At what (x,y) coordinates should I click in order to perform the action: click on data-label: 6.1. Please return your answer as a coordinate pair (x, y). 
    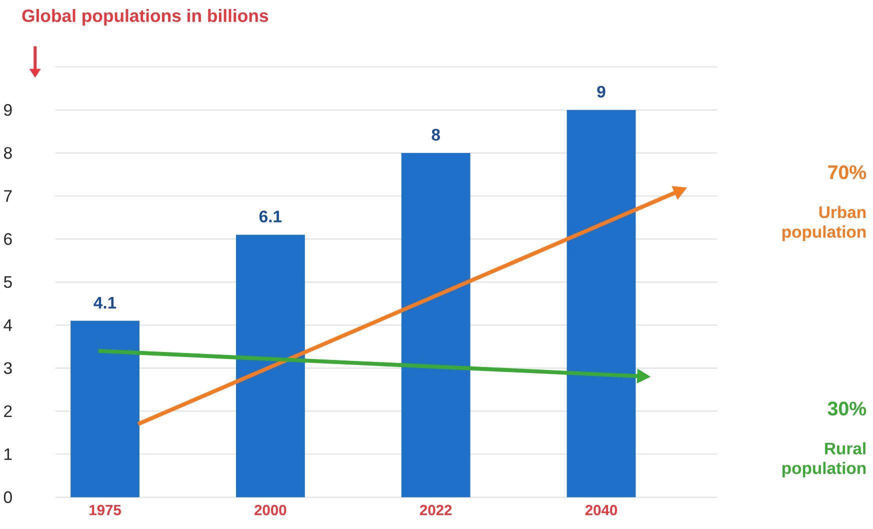
    Looking at the image, I should click on (270, 216).